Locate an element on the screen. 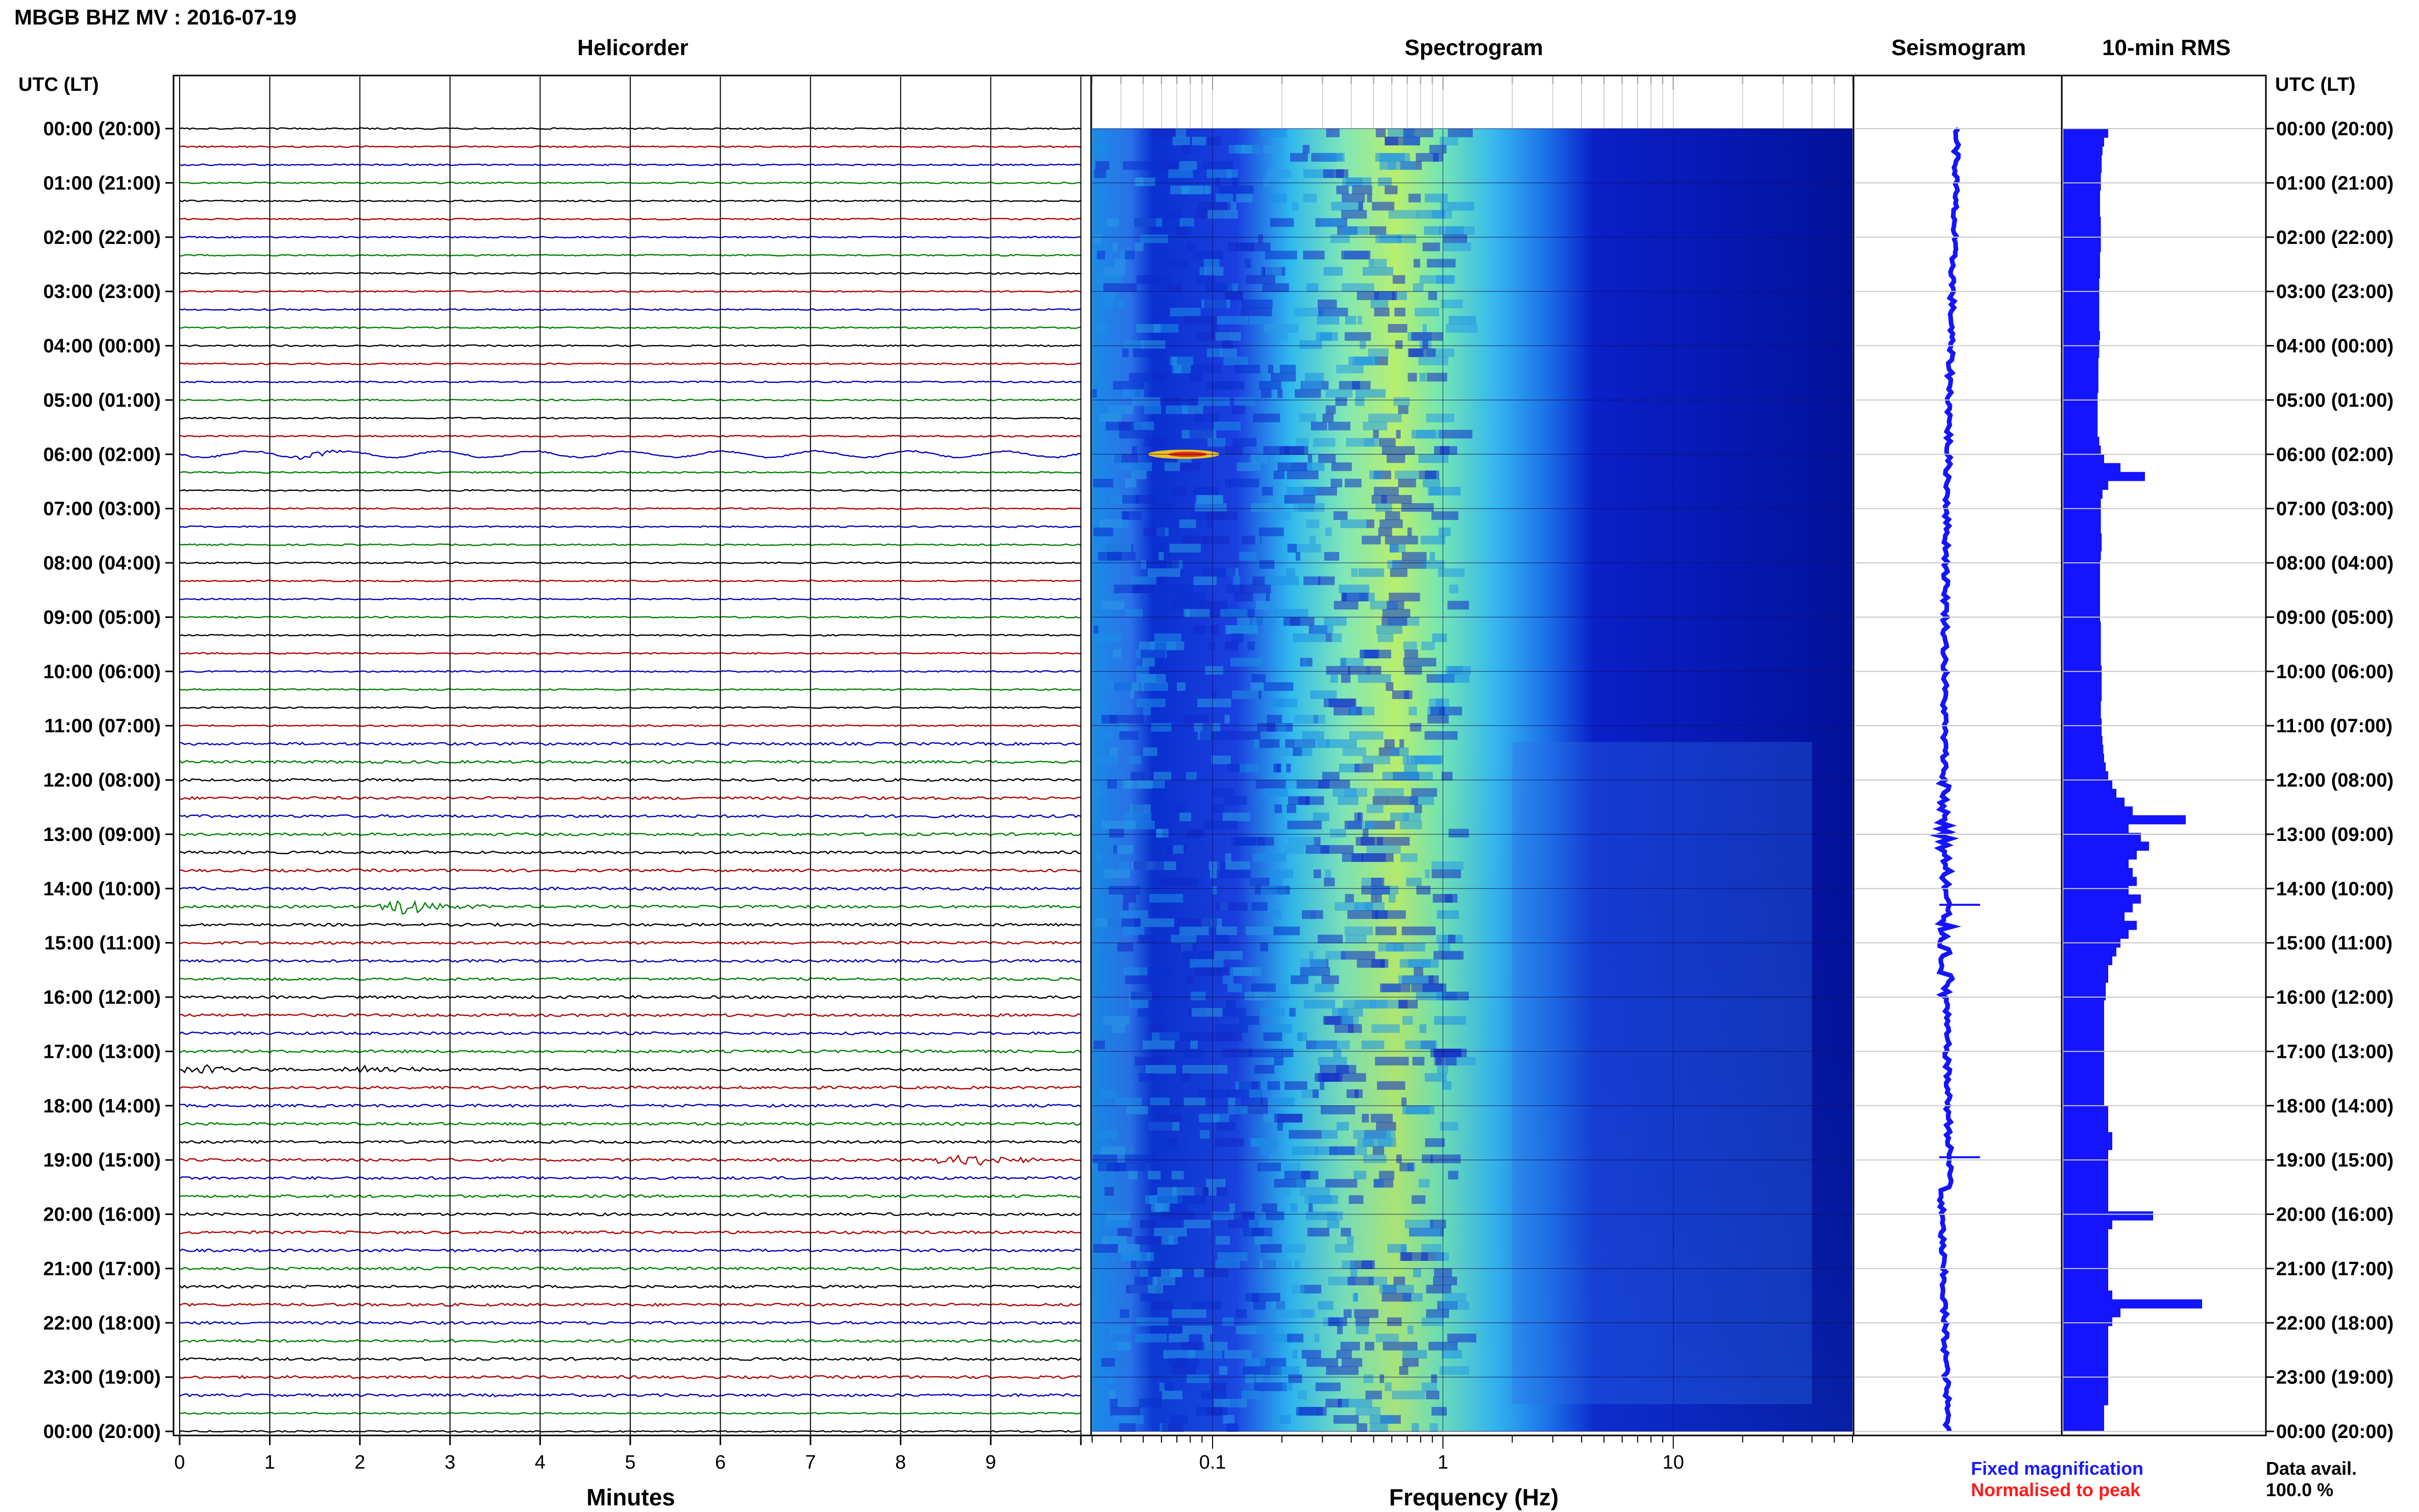 This screenshot has height=1512, width=2419. legend-normalised-to-peak: Normalised to peak is located at coordinates (2056, 1489).